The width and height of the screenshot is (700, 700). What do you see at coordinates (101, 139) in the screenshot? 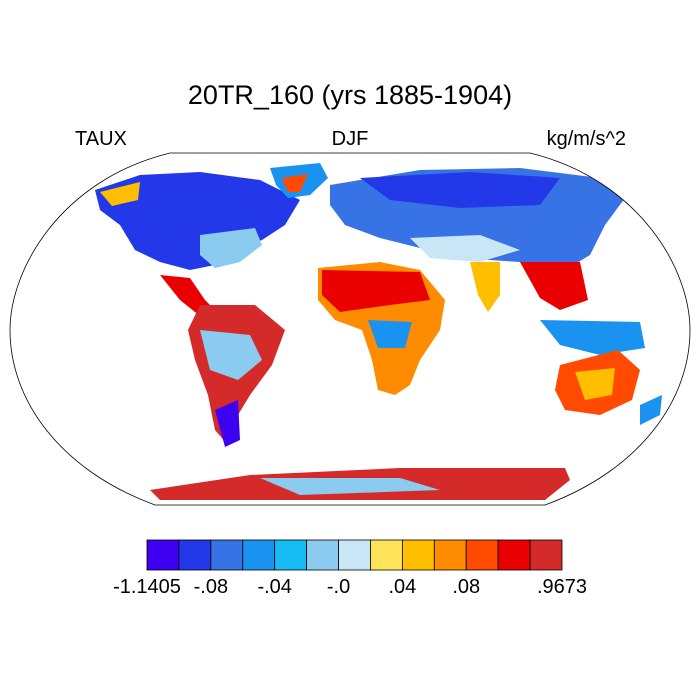
I see `variable-label: TAUX` at bounding box center [101, 139].